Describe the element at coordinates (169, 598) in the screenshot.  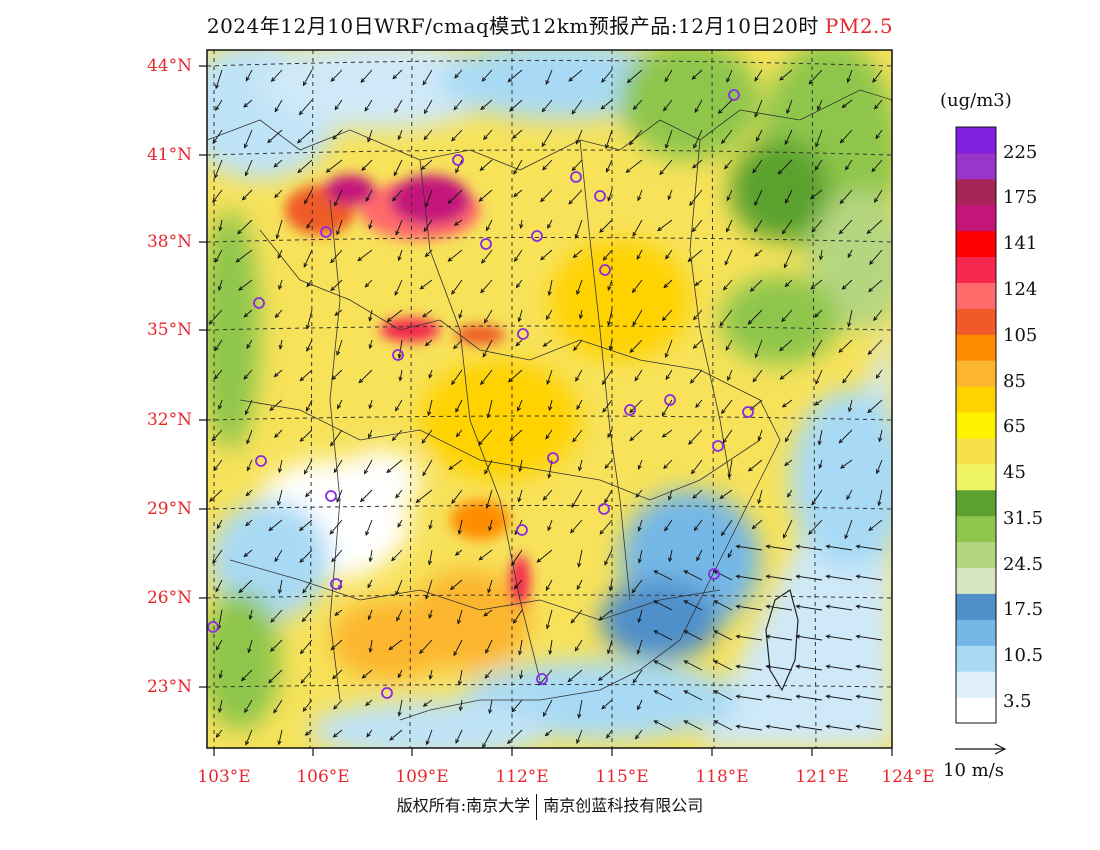
I see `lat-label-26: 26°N` at that location.